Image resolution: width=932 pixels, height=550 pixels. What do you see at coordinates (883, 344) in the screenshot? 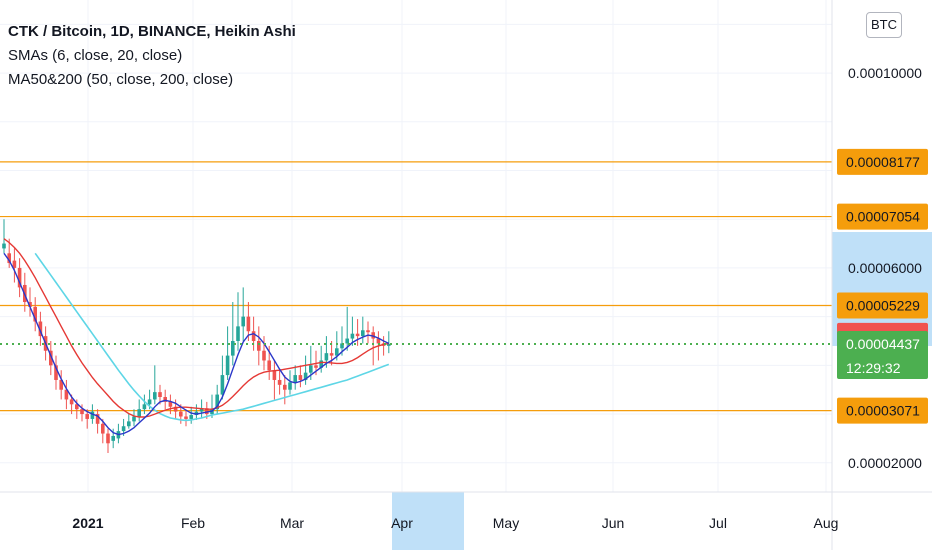
I see `last-price-value: 0.00004437` at bounding box center [883, 344].